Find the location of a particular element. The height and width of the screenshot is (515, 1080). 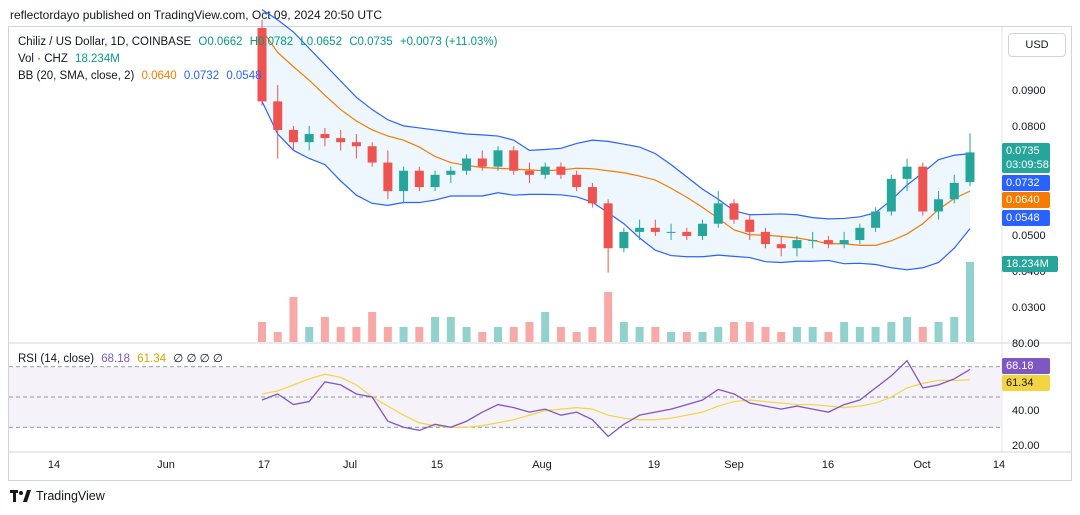

brand-name: TradingView is located at coordinates (70, 496).